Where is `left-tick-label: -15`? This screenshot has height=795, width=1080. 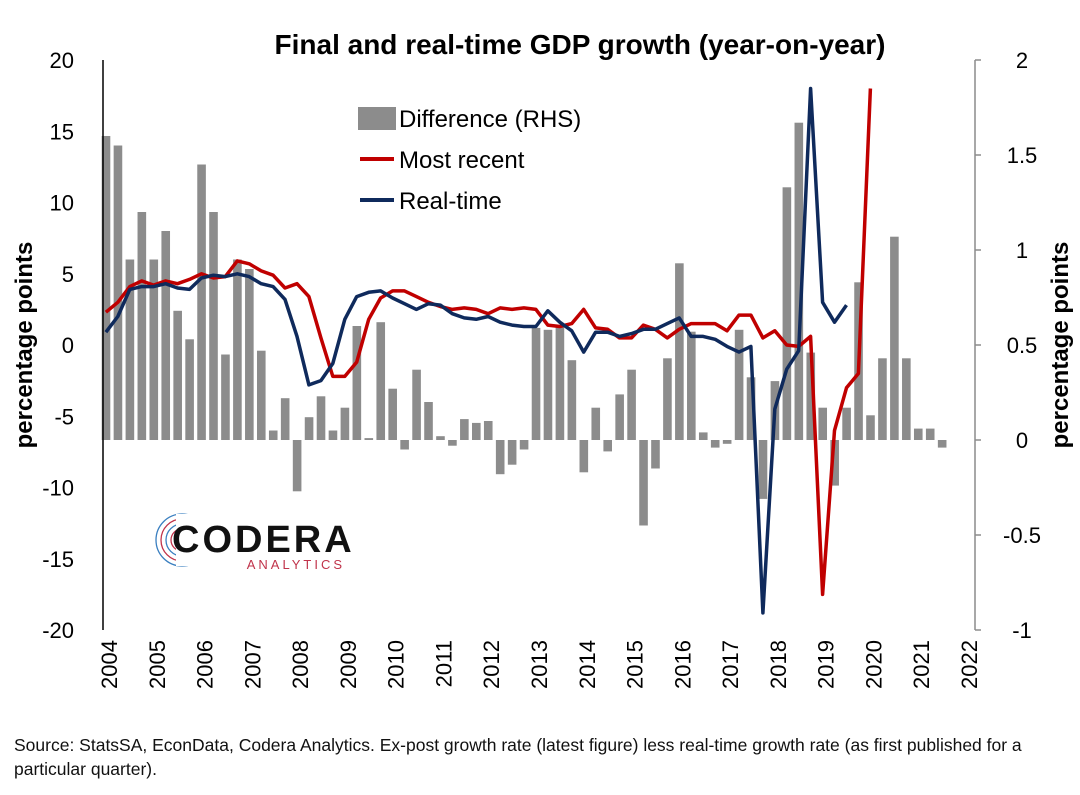
left-tick-label: -15 is located at coordinates (58, 559).